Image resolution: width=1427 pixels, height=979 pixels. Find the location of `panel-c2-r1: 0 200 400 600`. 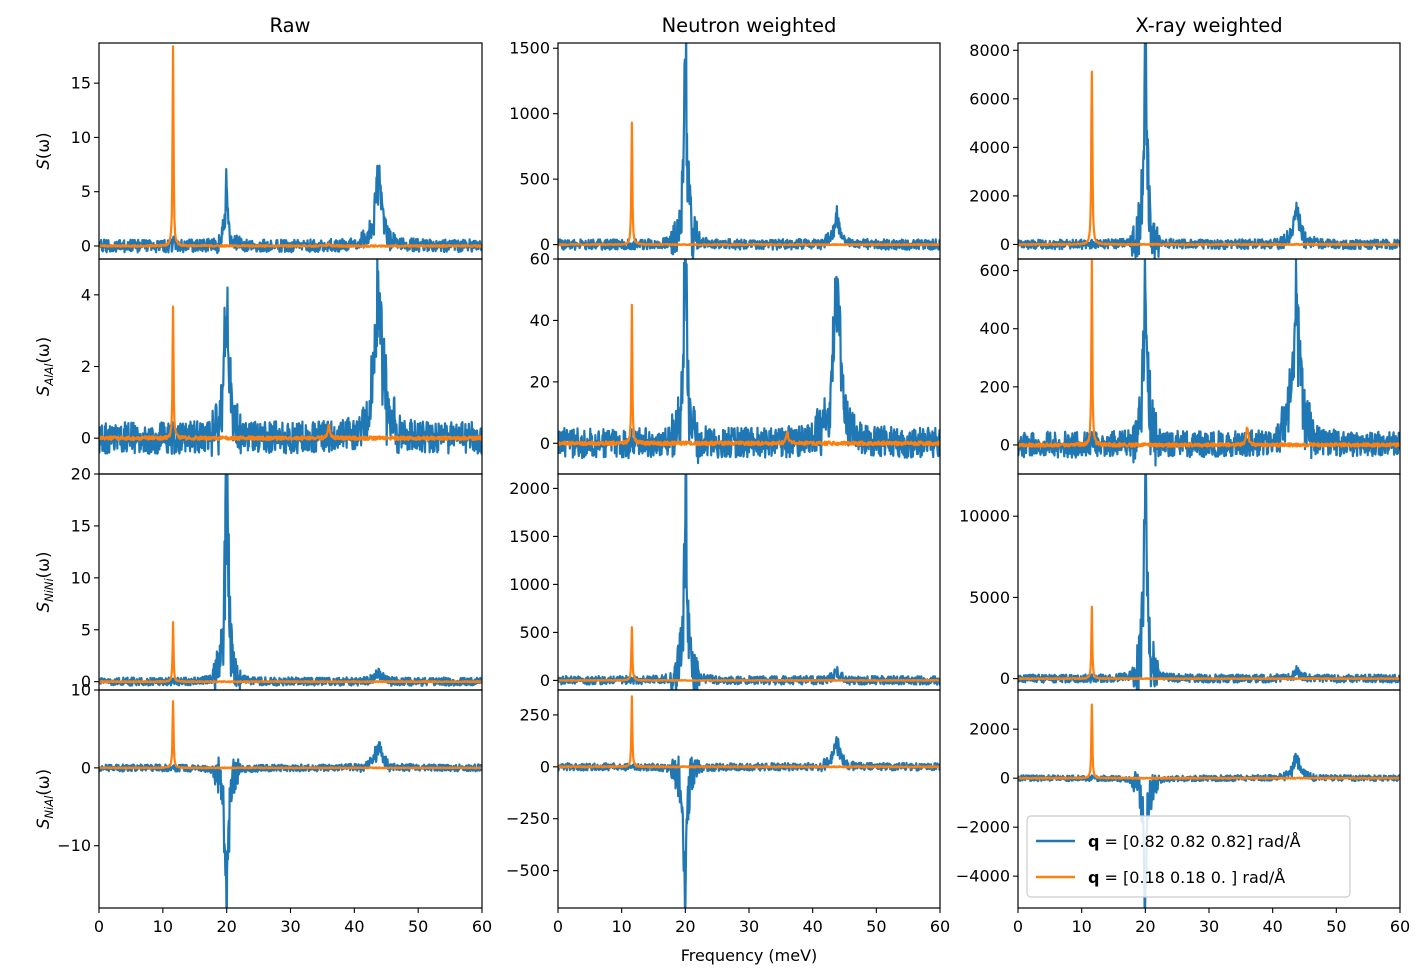

panel-c2-r1: 0 200 400 600 is located at coordinates (1190, 366).